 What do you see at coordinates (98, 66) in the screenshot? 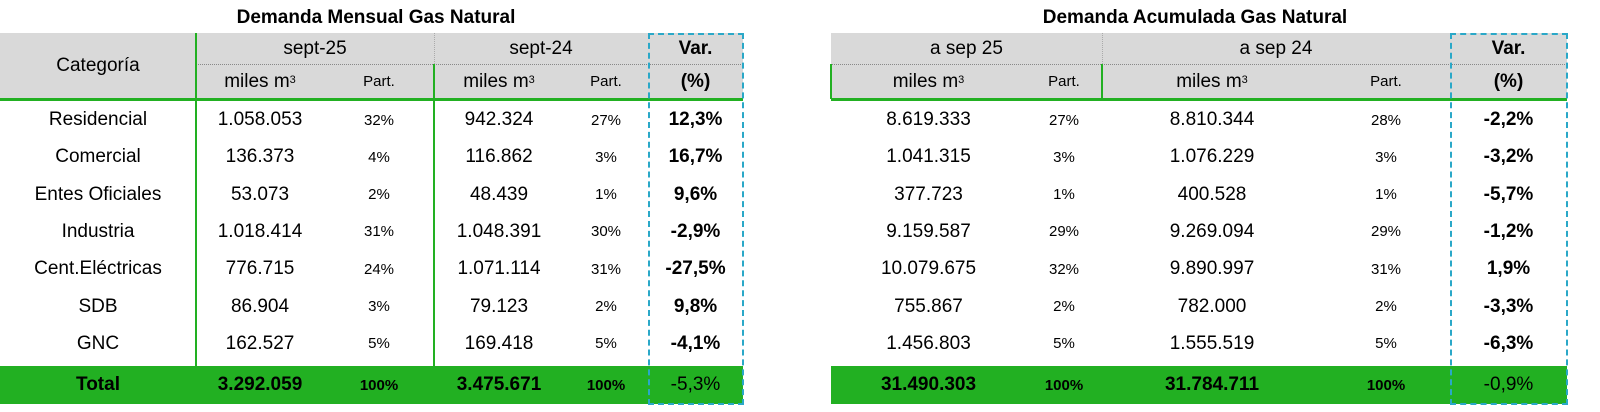
I see `category-header: Categoría` at bounding box center [98, 66].